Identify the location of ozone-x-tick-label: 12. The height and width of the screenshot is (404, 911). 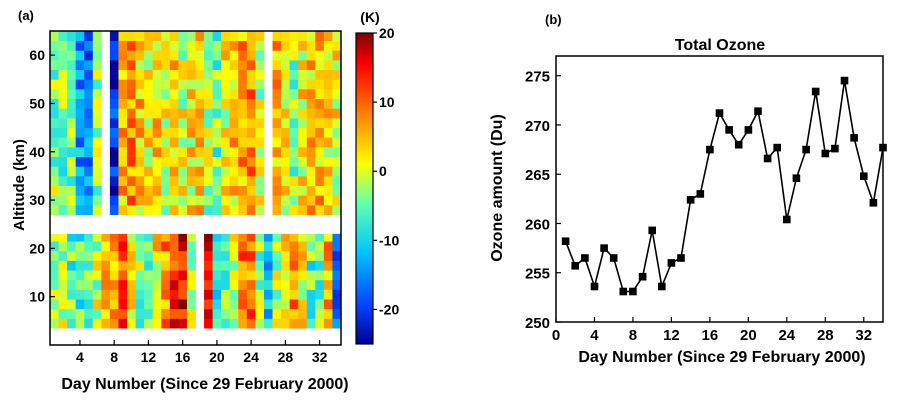
(671, 335).